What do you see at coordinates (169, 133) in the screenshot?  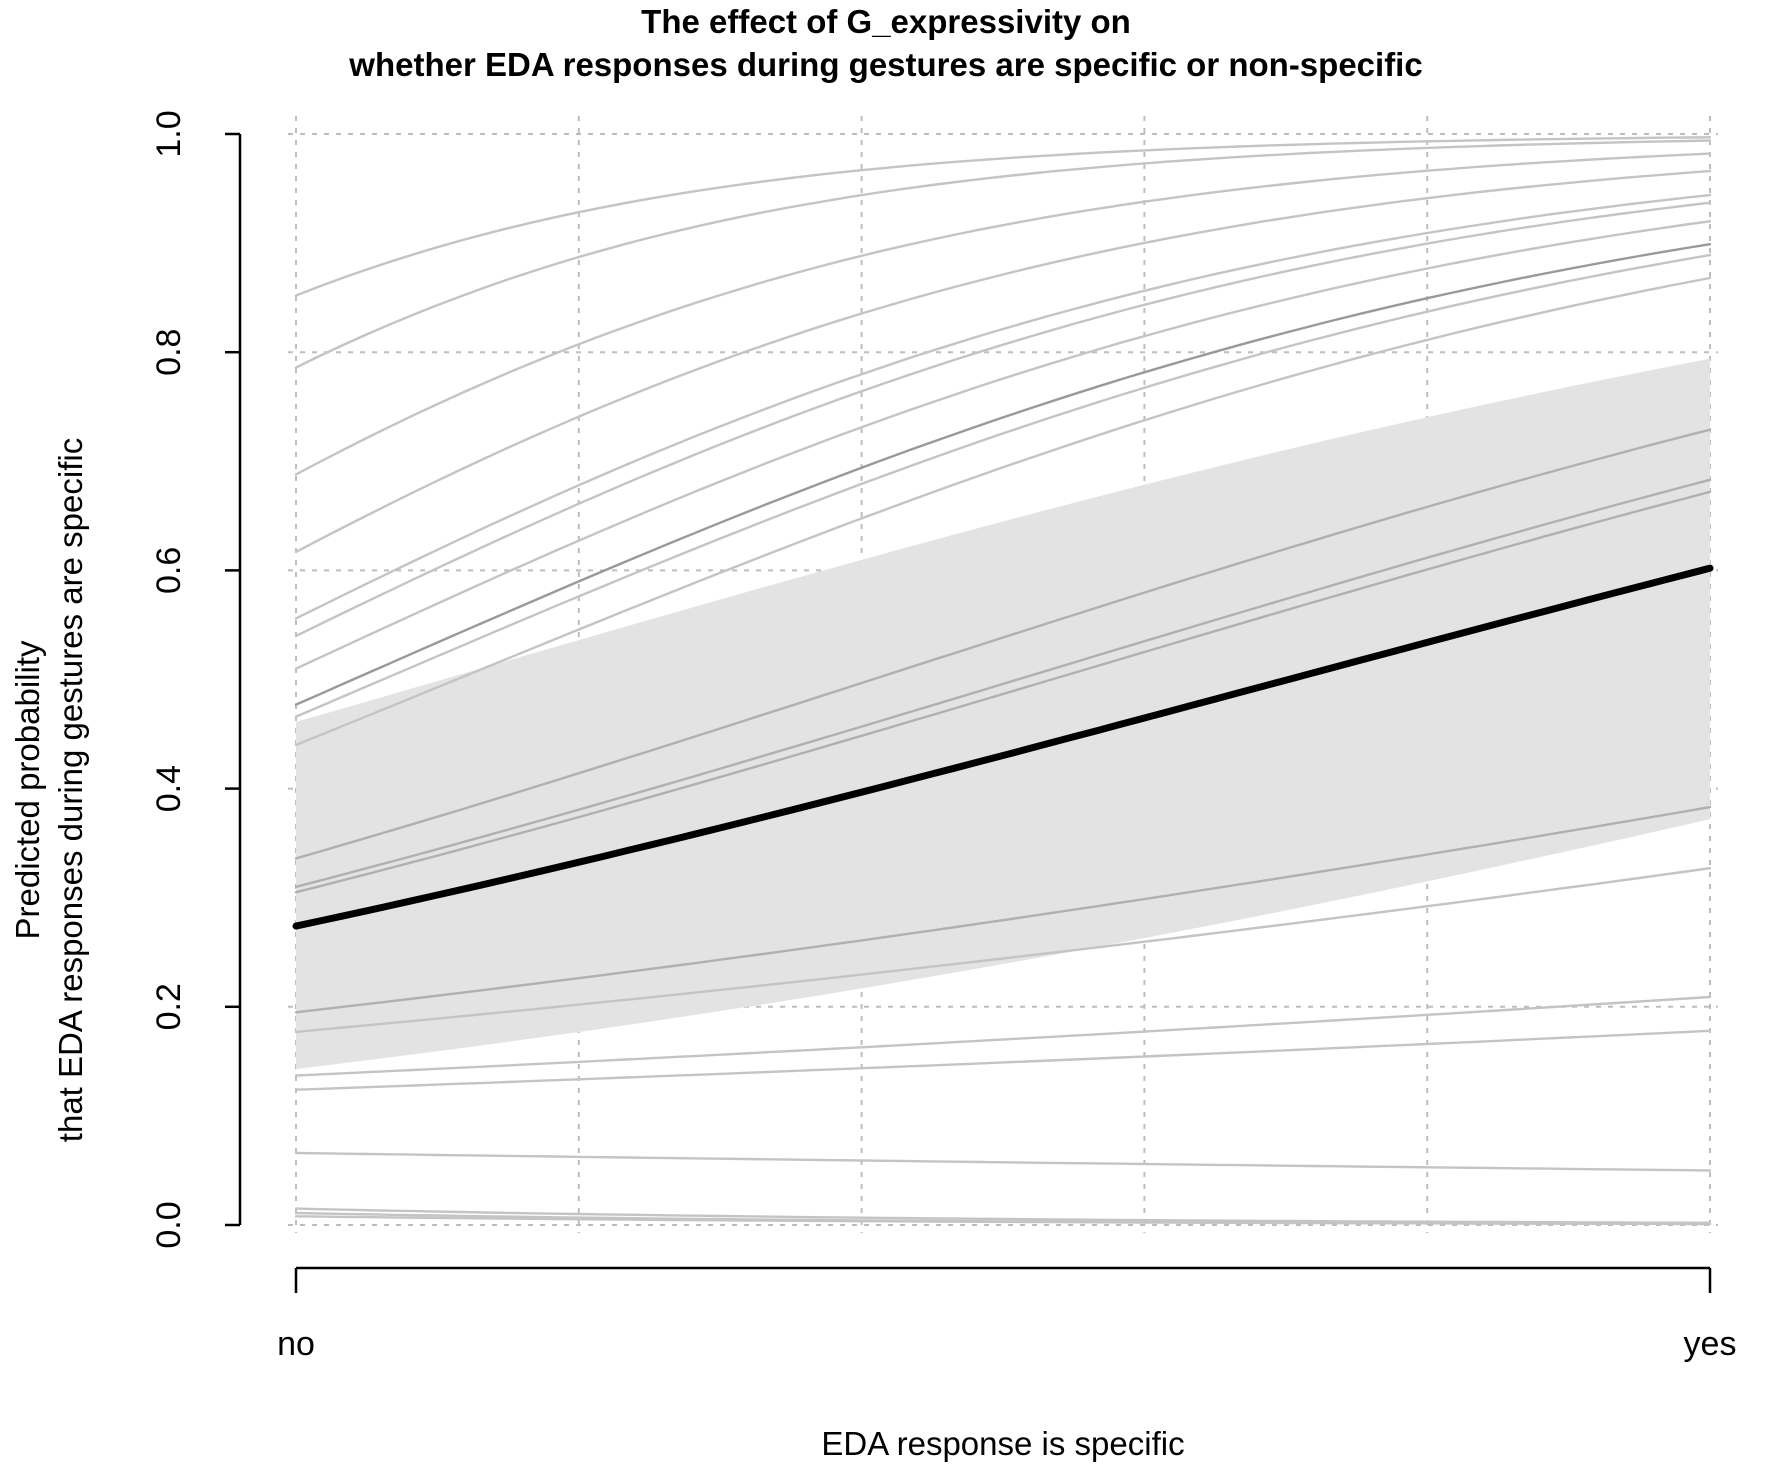 I see `y-tick-label: 1.0` at bounding box center [169, 133].